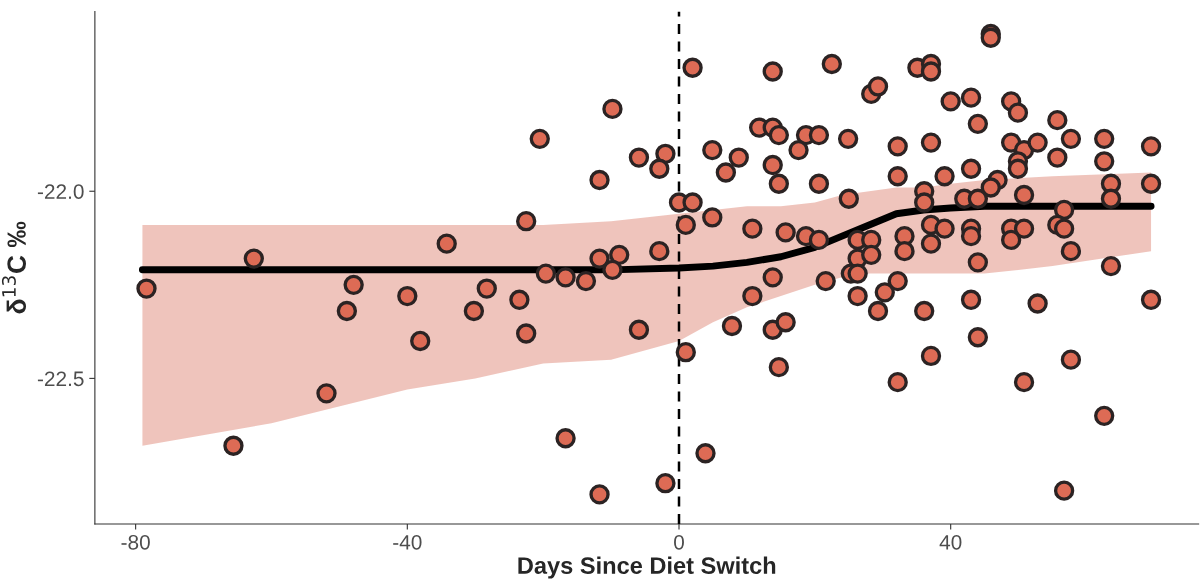  What do you see at coordinates (647, 567) in the screenshot?
I see `x-axis-title: Days Since Diet Switch` at bounding box center [647, 567].